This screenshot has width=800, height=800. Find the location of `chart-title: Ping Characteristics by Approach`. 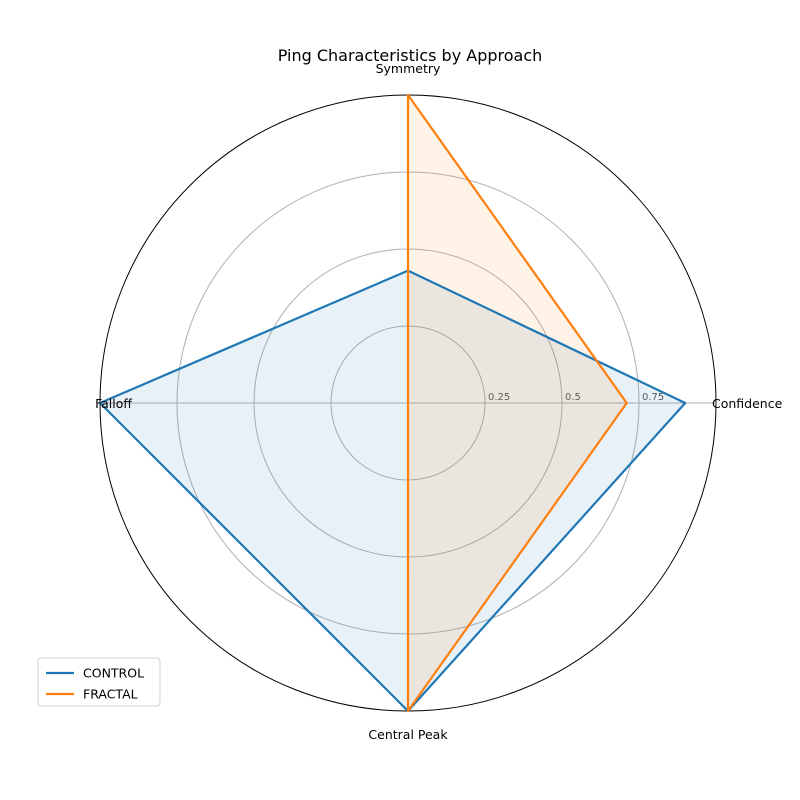

chart-title: Ping Characteristics by Approach is located at coordinates (410, 55).